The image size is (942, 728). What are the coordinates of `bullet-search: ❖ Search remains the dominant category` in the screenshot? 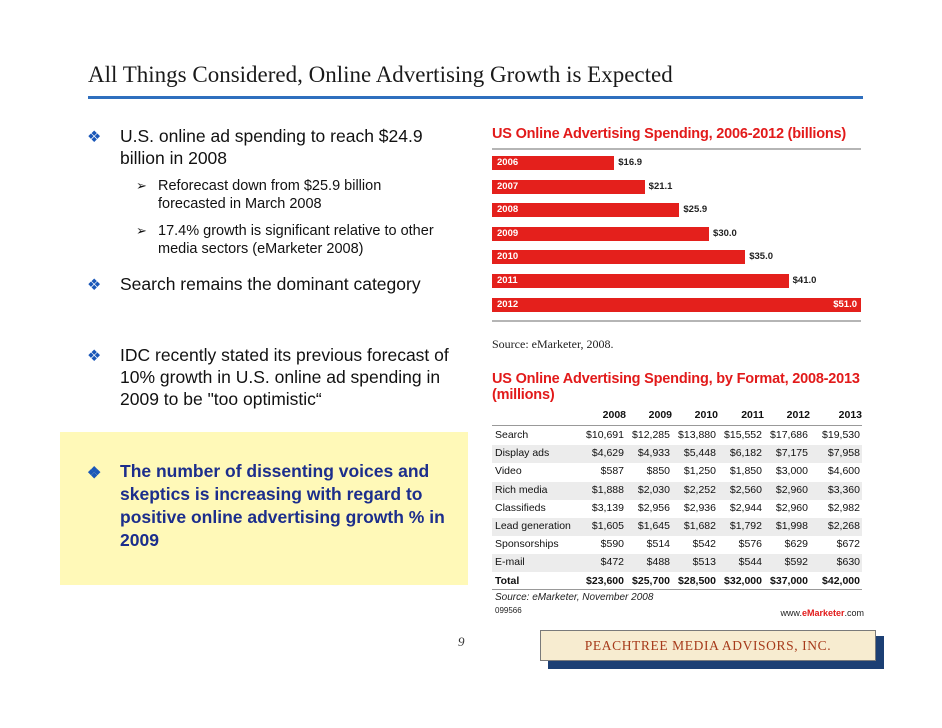 It's located at (276, 284).